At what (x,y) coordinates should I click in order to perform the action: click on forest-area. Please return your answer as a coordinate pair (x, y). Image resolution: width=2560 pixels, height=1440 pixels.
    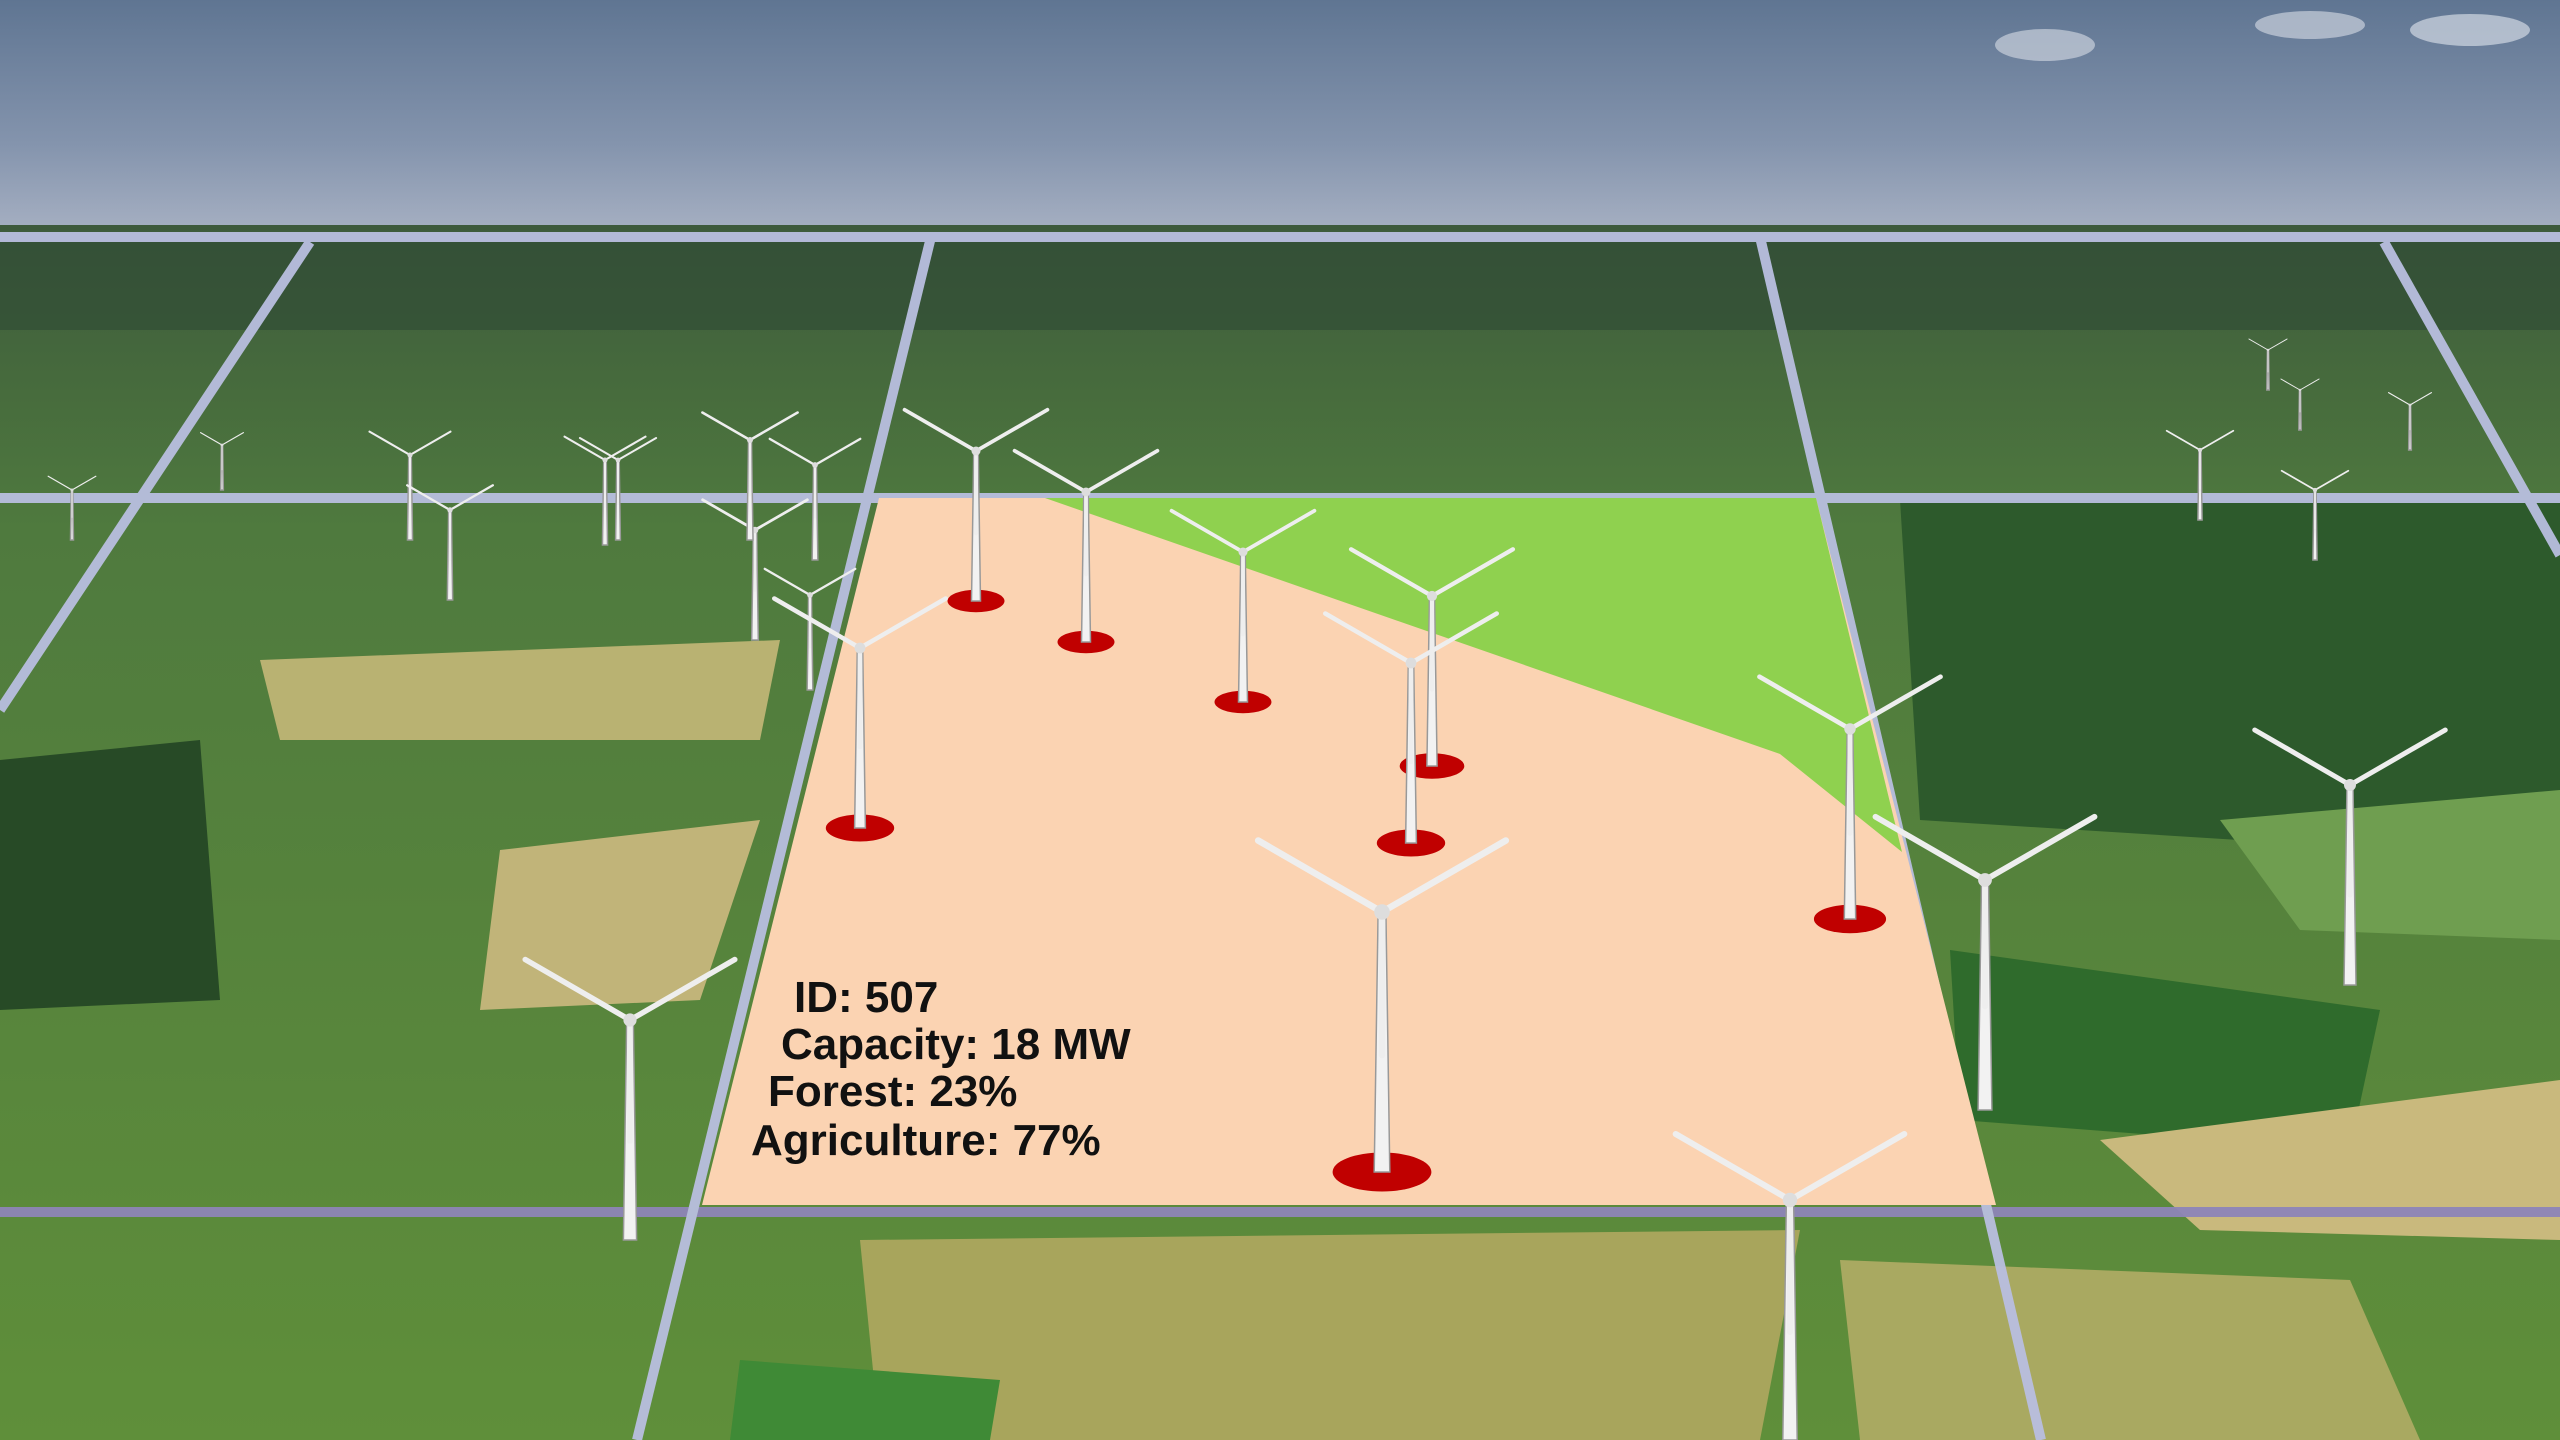
    Looking at the image, I should click on (1473, 675).